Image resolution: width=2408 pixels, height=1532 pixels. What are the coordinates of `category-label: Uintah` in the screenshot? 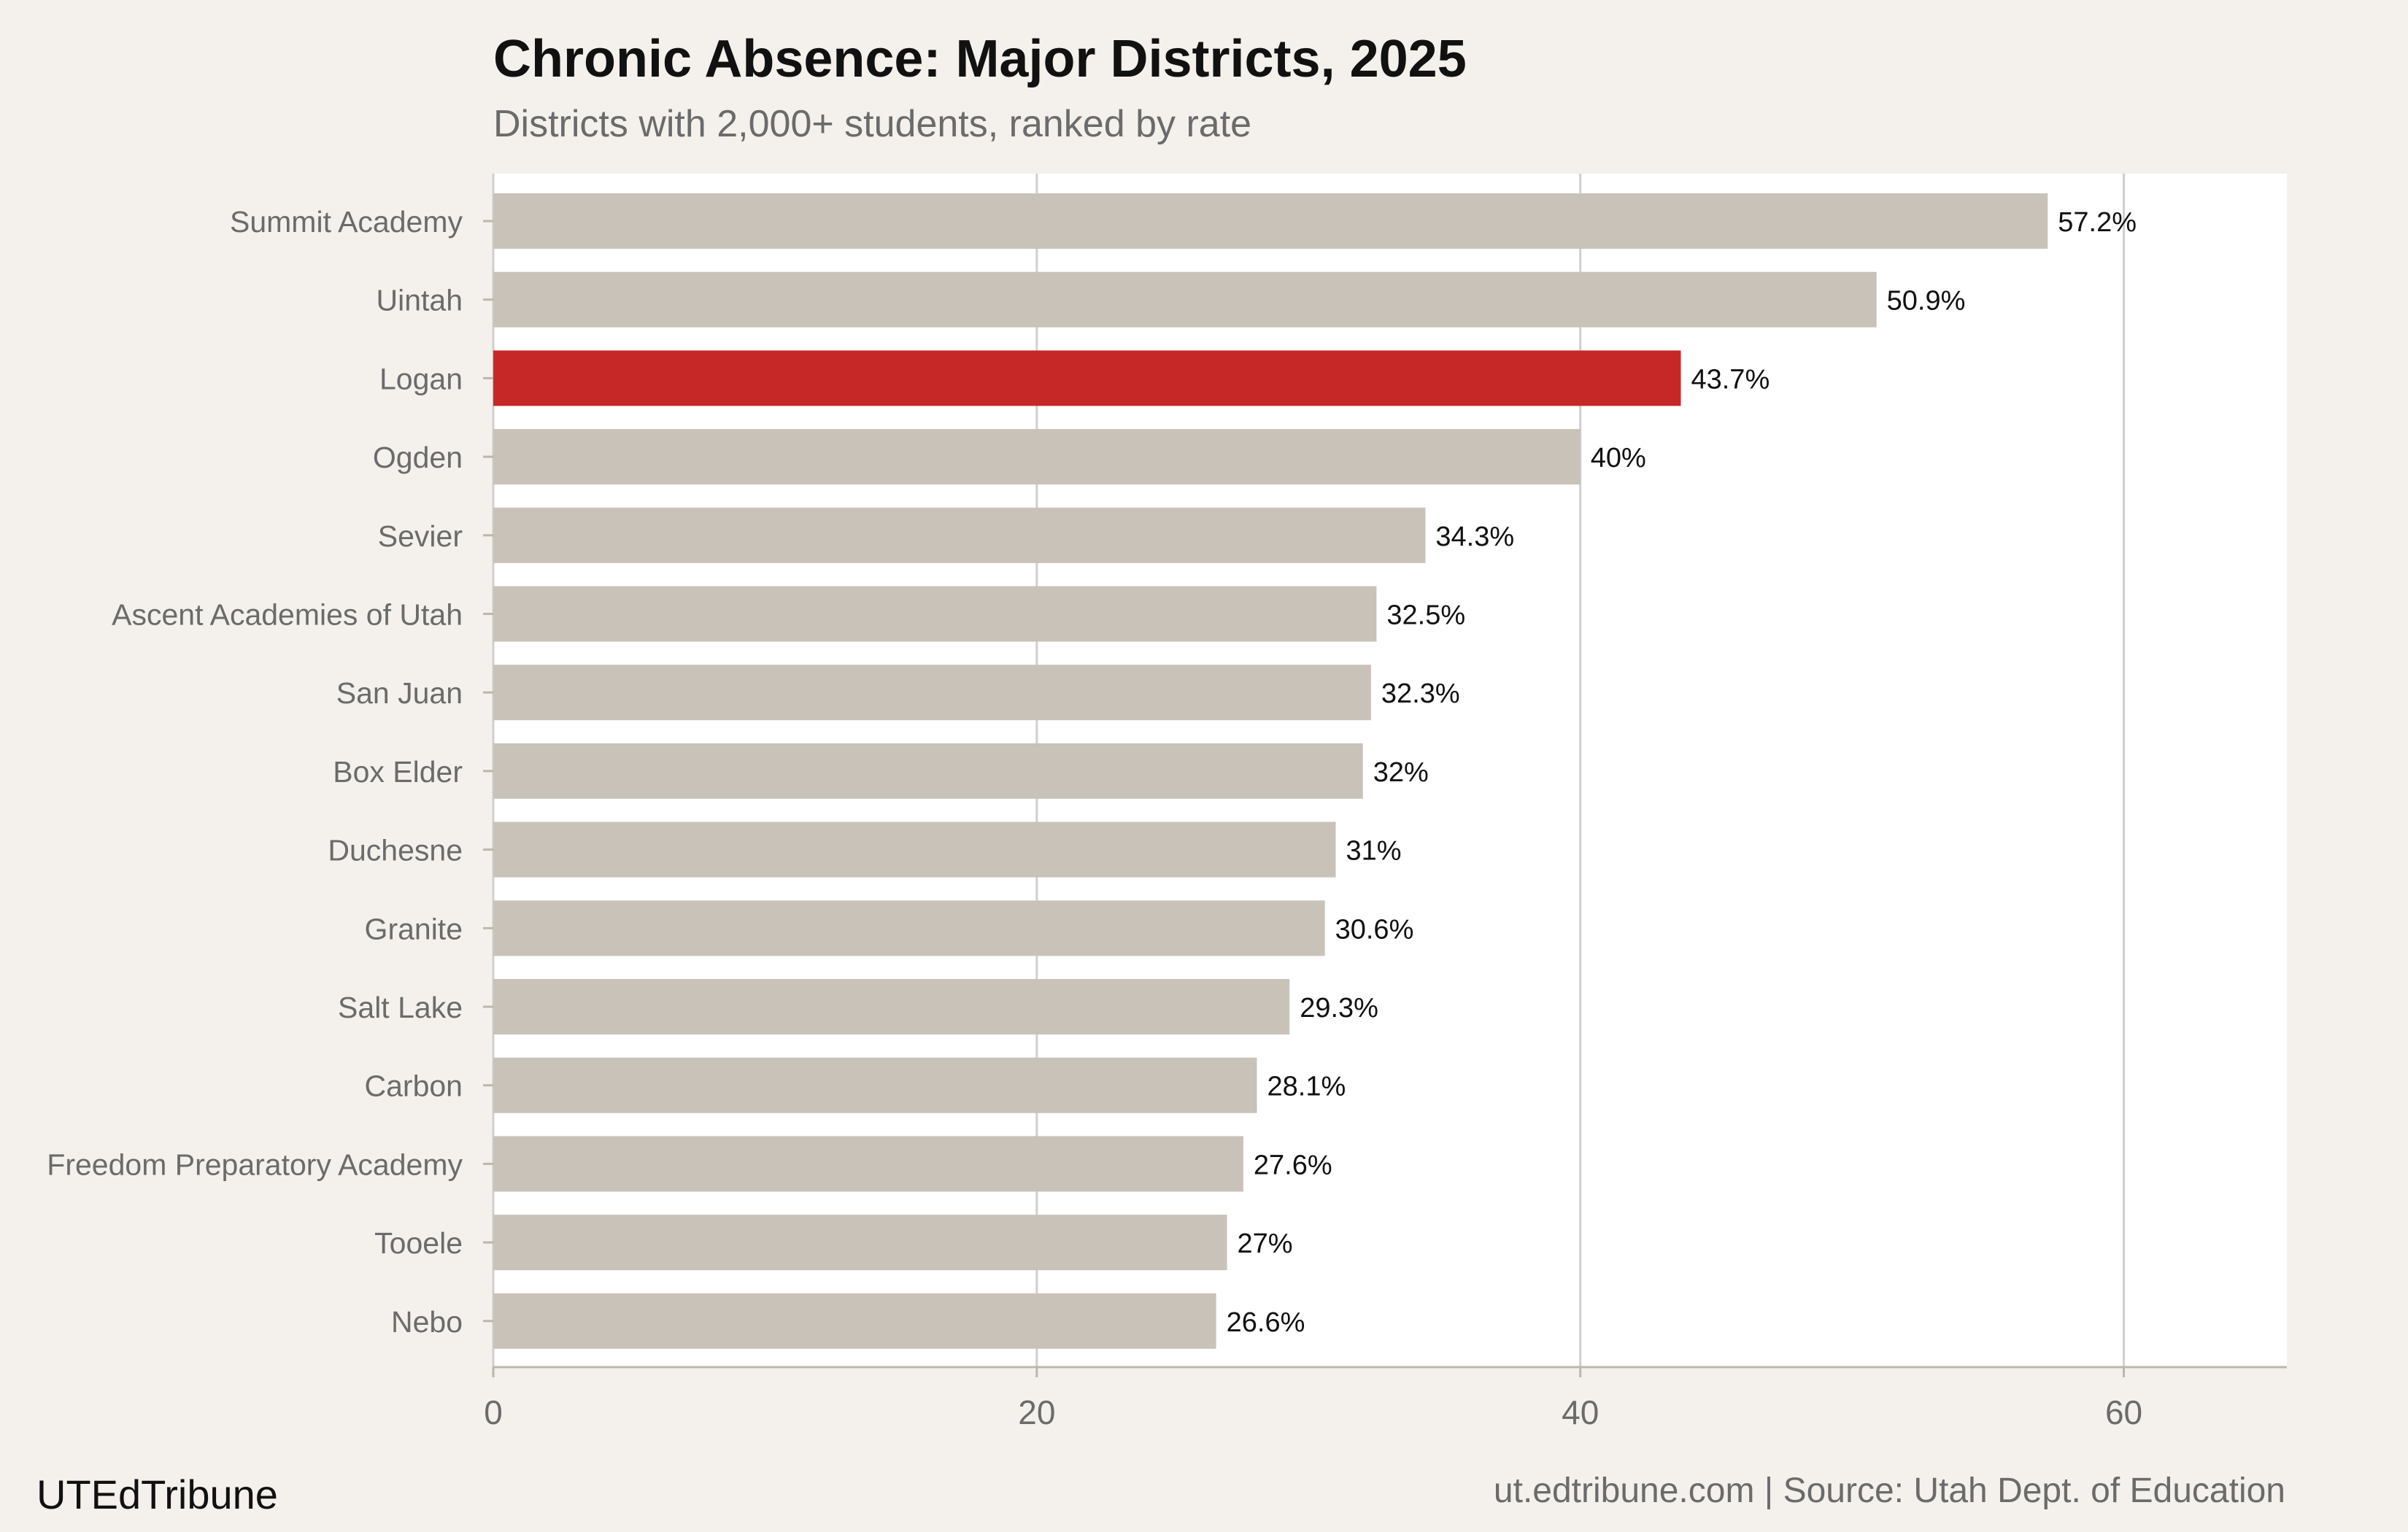 It's located at (419, 301).